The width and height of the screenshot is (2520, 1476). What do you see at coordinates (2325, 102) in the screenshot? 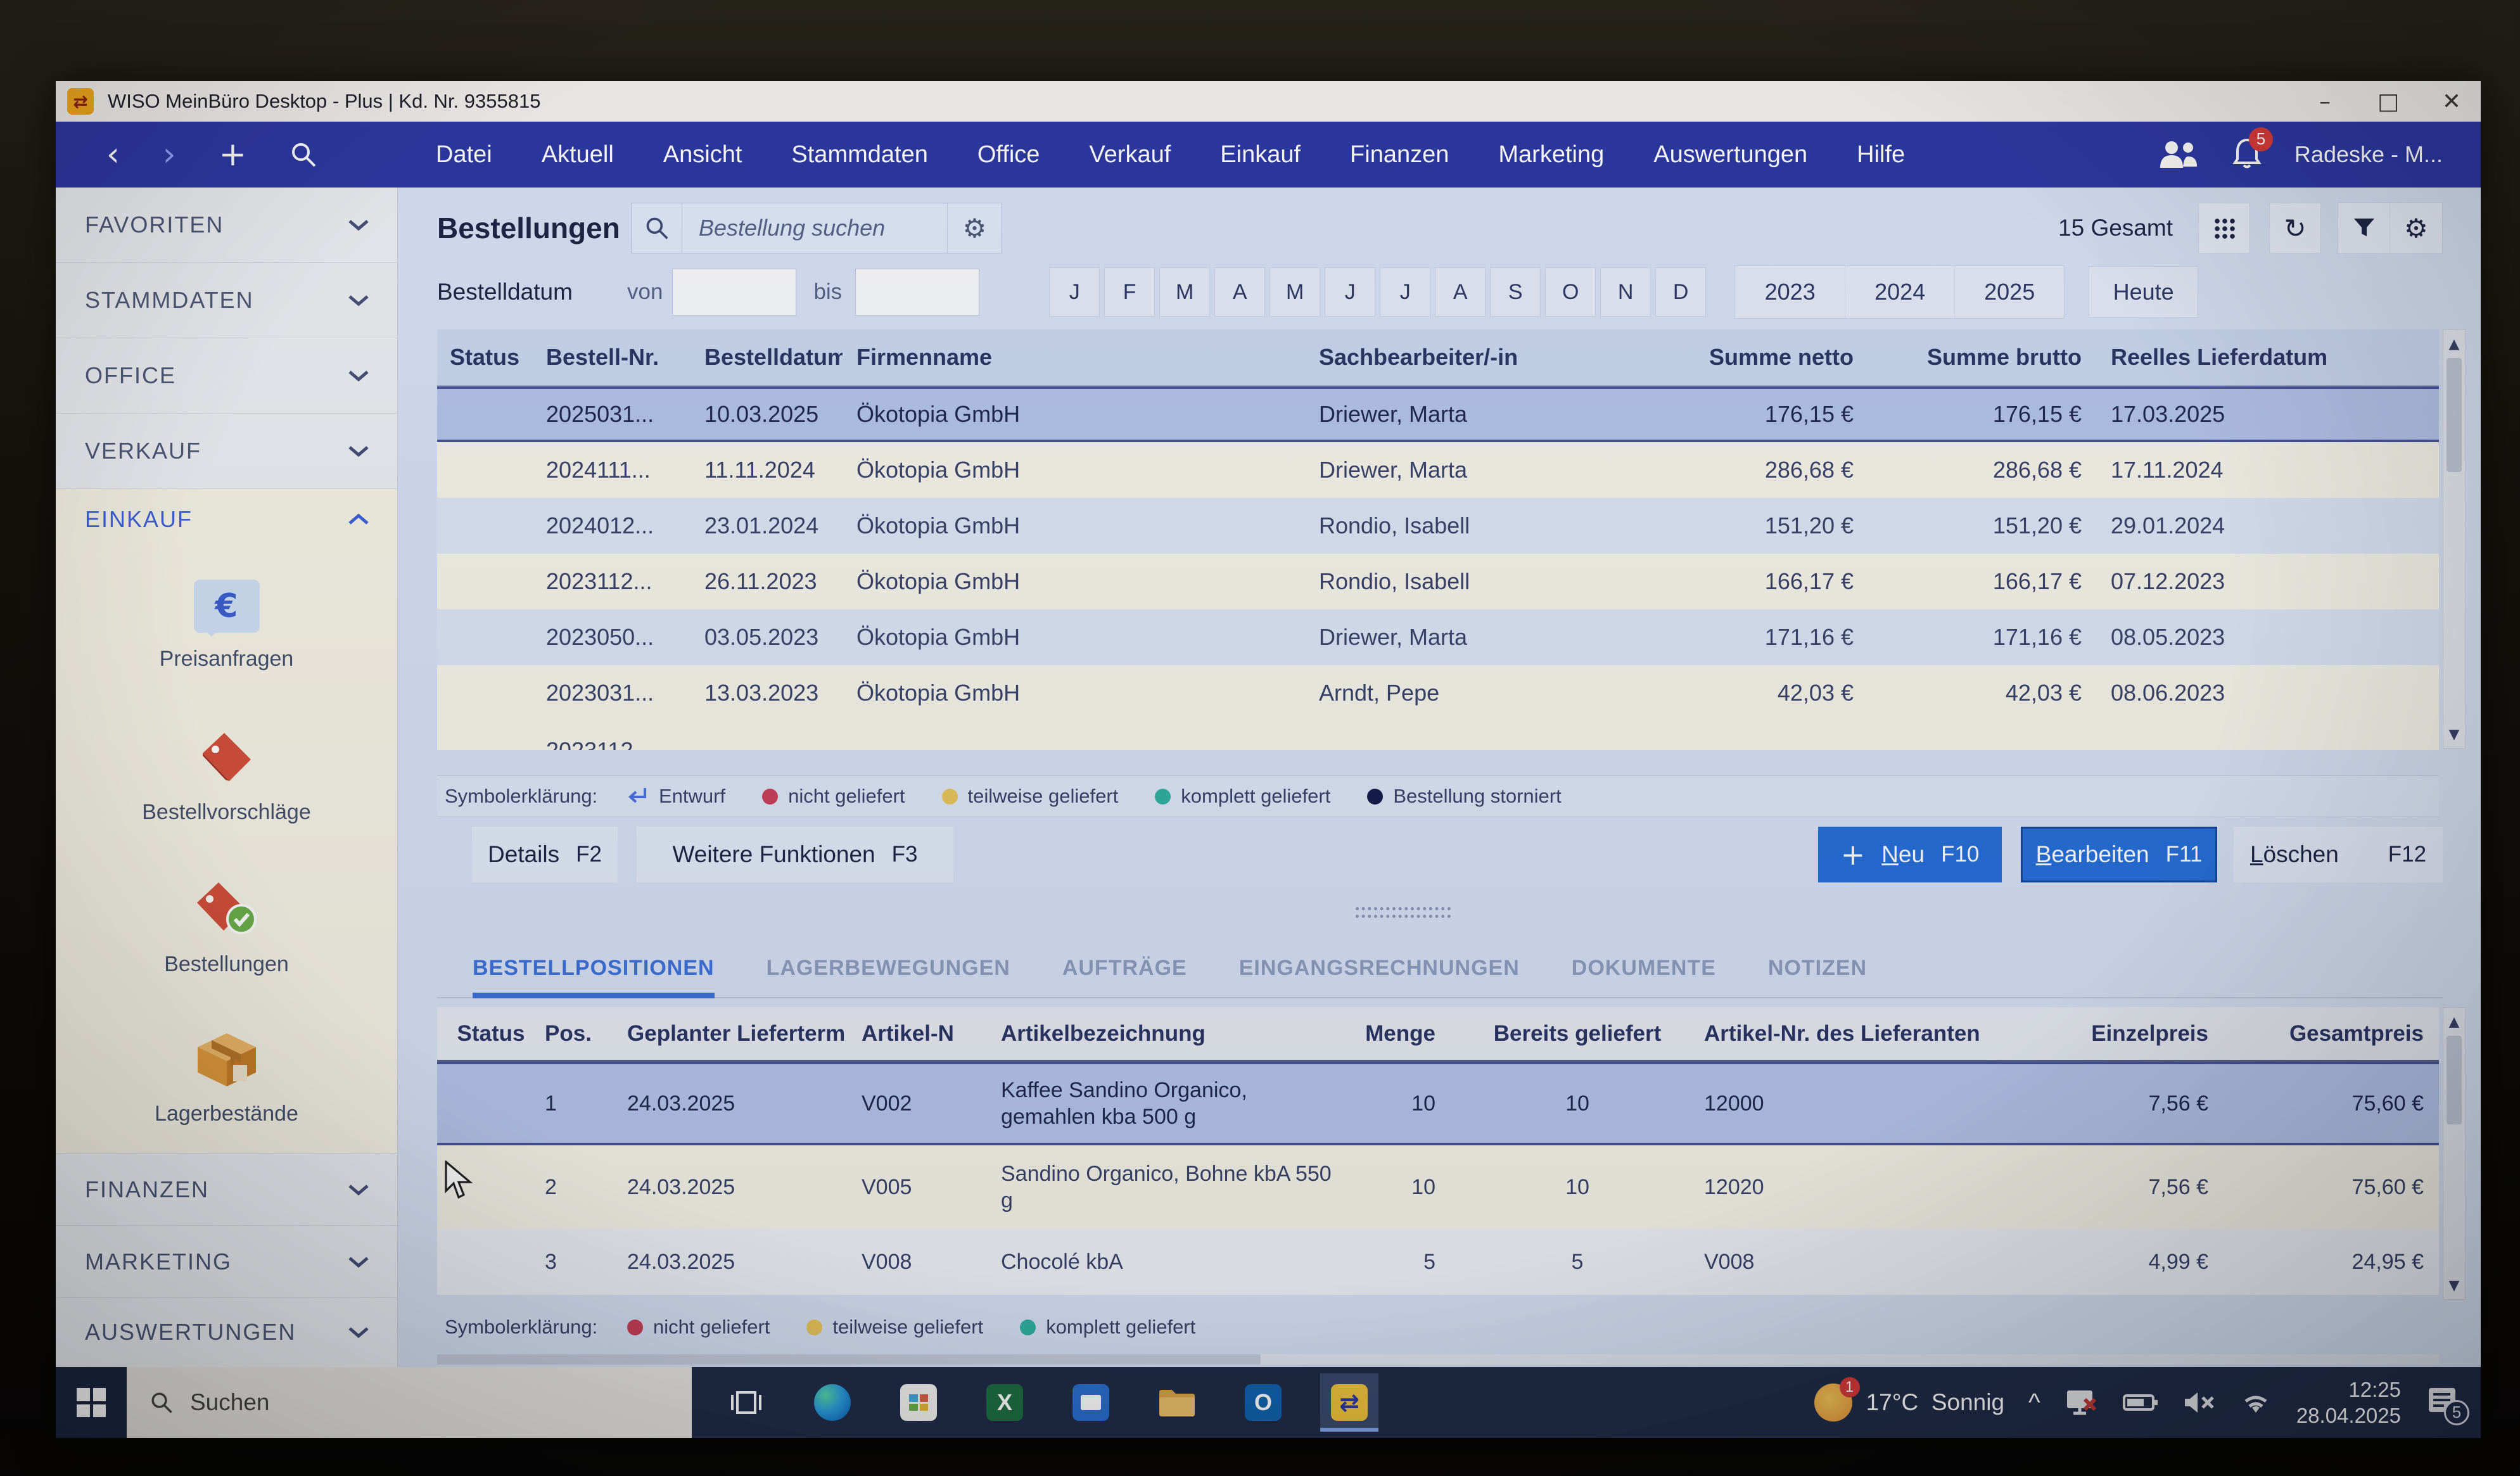
I see `minimize-button: –` at bounding box center [2325, 102].